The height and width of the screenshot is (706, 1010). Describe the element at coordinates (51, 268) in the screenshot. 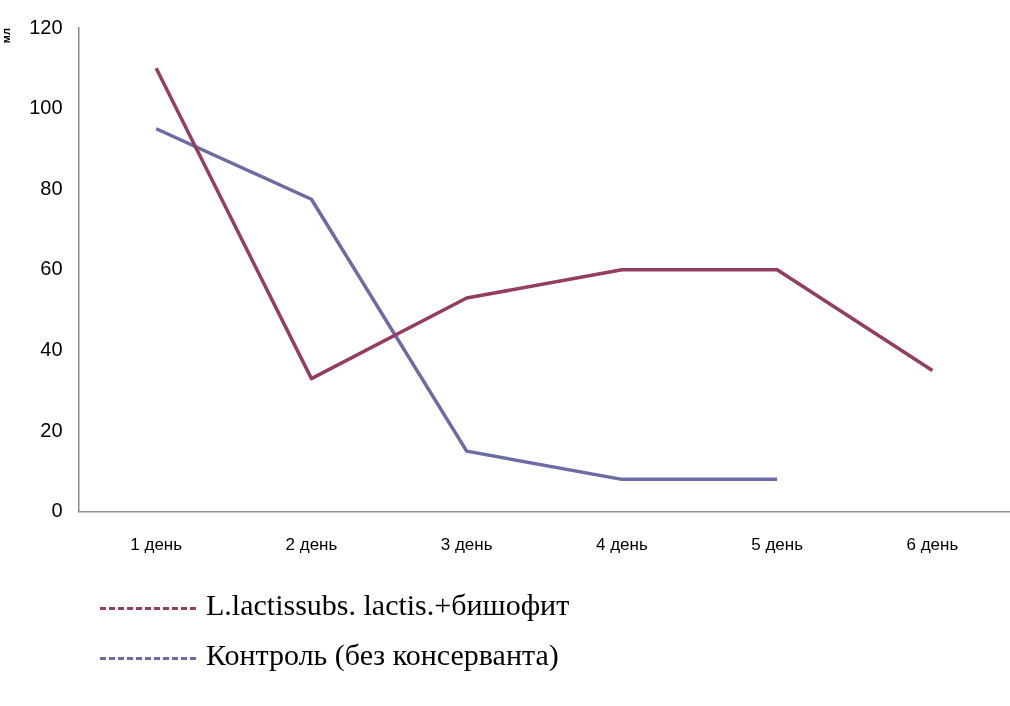

I see `y-tick-label: 60` at that location.